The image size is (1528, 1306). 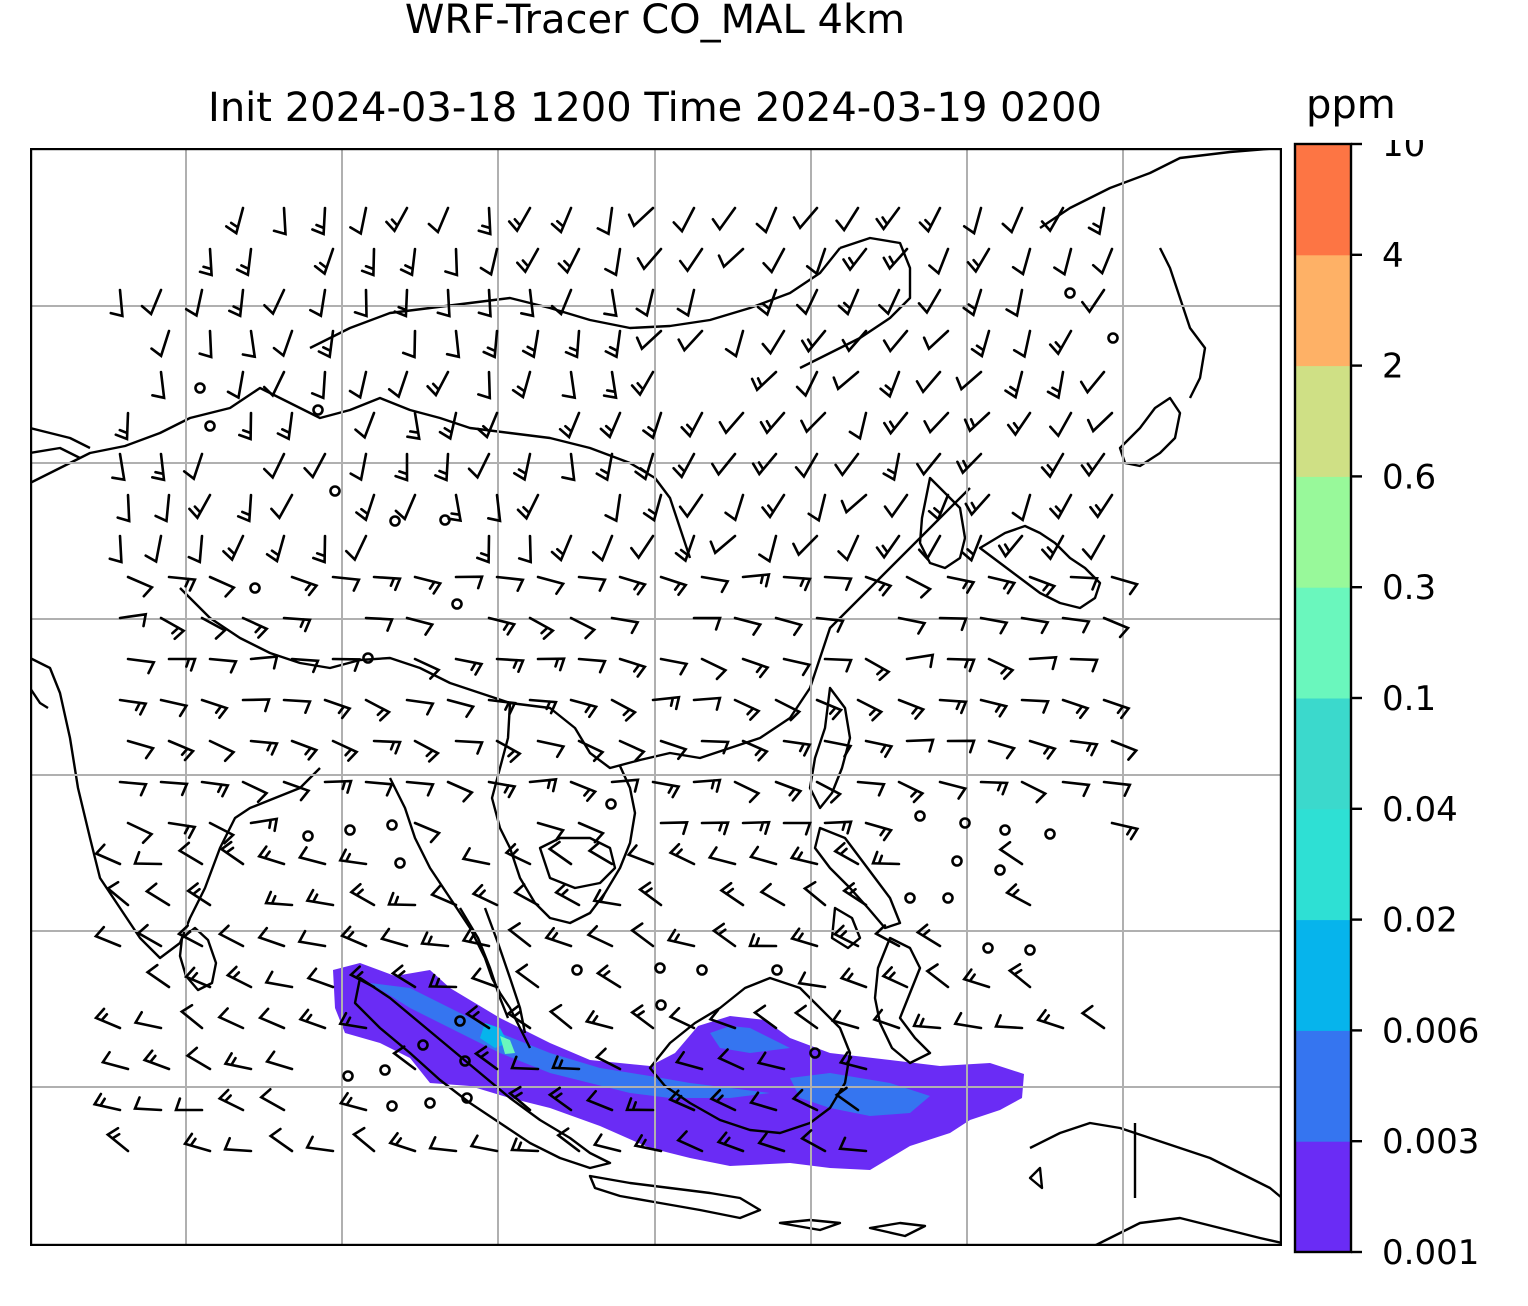 What do you see at coordinates (1393, 367) in the screenshot?
I see `colorbar-tick-label: 2` at bounding box center [1393, 367].